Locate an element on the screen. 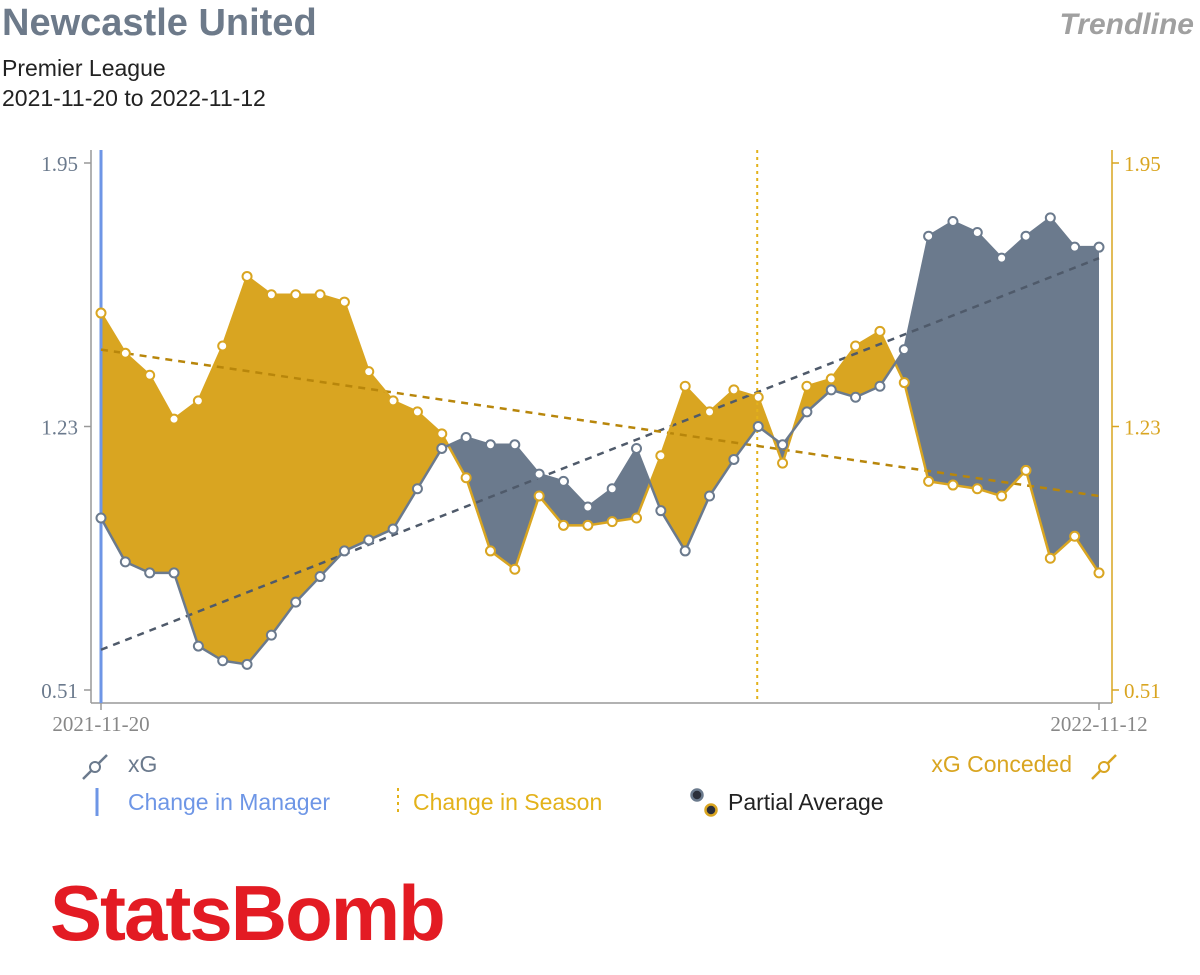 The height and width of the screenshot is (975, 1200). legend-xg-icon-point is located at coordinates (95, 767).